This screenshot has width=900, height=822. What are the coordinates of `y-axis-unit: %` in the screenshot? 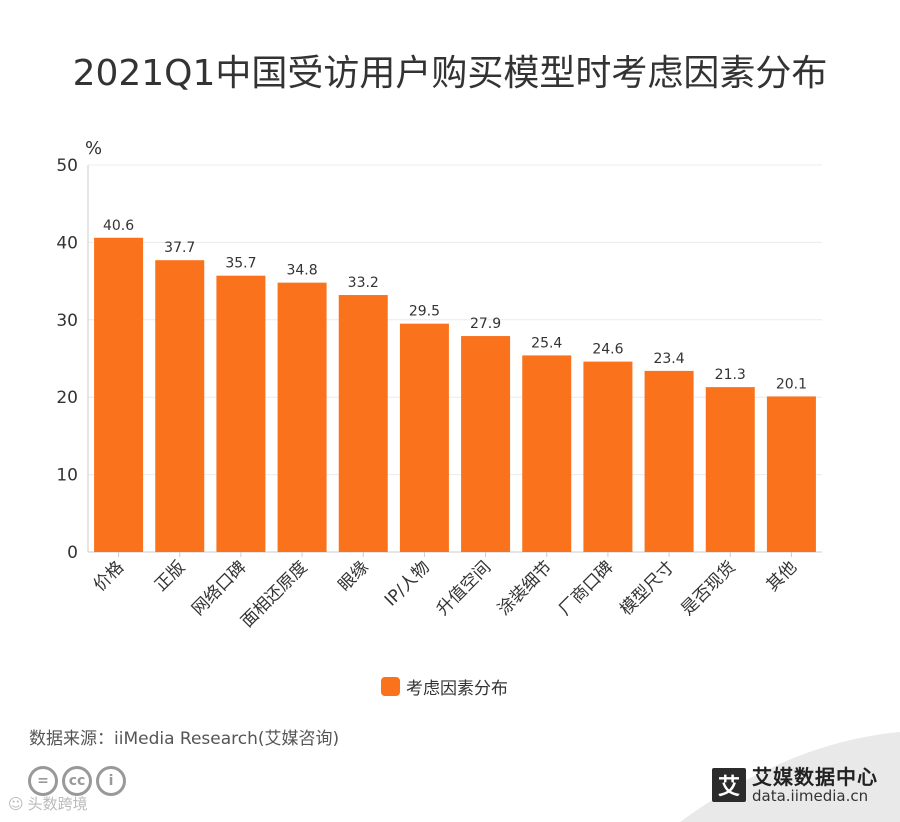 It's located at (93, 148).